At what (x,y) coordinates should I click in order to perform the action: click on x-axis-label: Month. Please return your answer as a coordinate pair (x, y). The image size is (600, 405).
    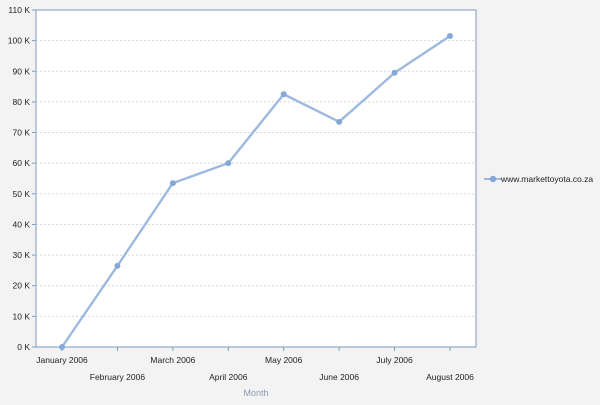
    Looking at the image, I should click on (255, 393).